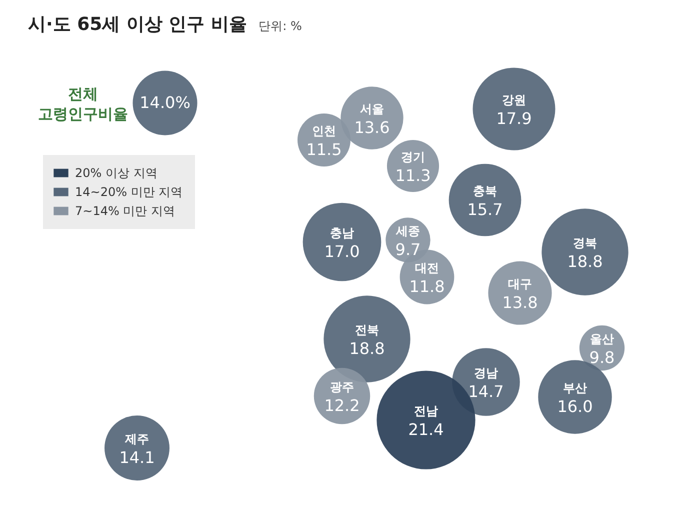  What do you see at coordinates (324, 131) in the screenshot?
I see `category-label: 인천` at bounding box center [324, 131].